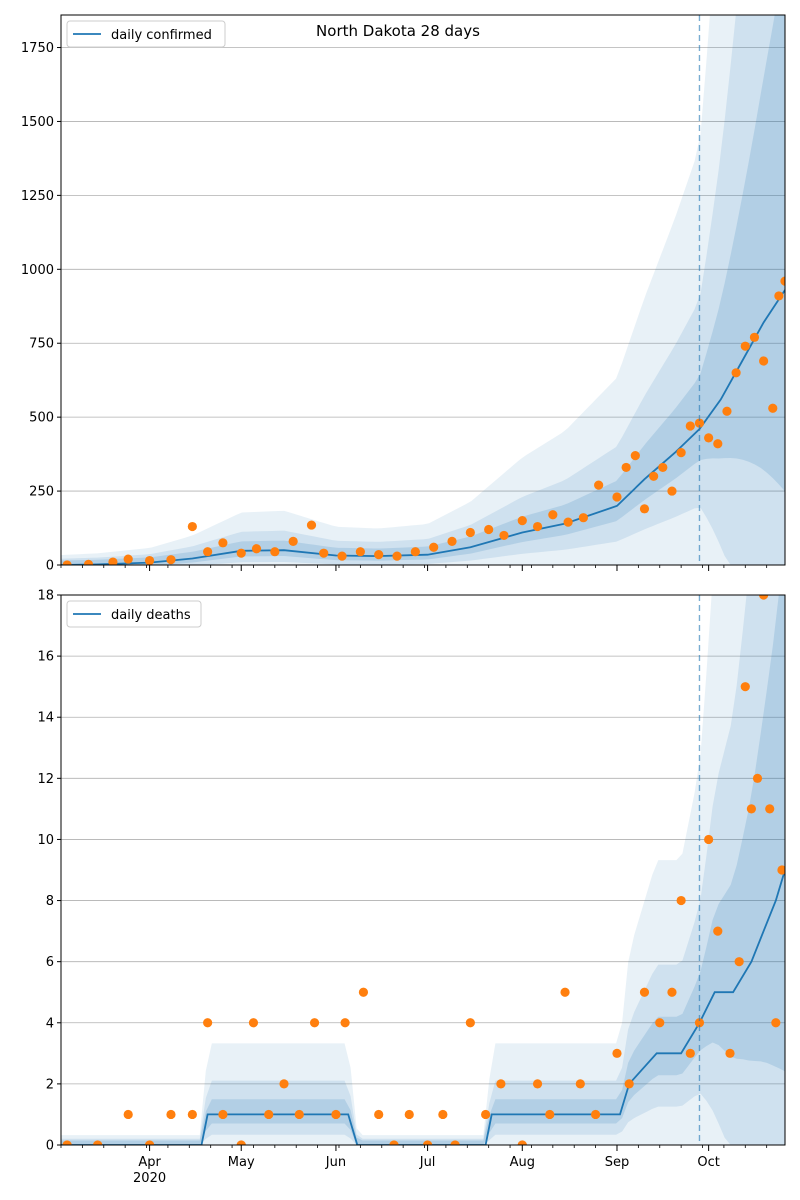 The image size is (800, 1200). I want to click on x-tick-label: Apr, so click(149, 1162).